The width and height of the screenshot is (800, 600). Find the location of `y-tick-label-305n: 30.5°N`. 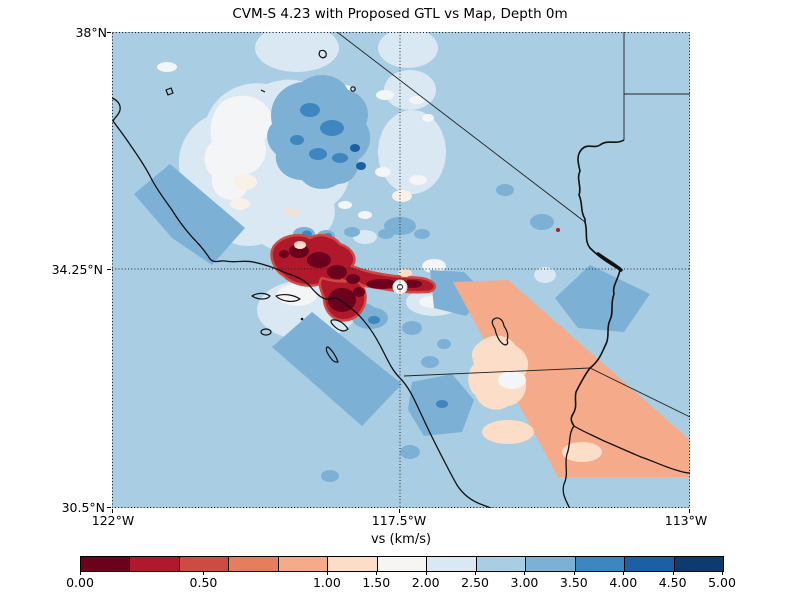

y-tick-label-305n: 30.5°N is located at coordinates (83, 507).